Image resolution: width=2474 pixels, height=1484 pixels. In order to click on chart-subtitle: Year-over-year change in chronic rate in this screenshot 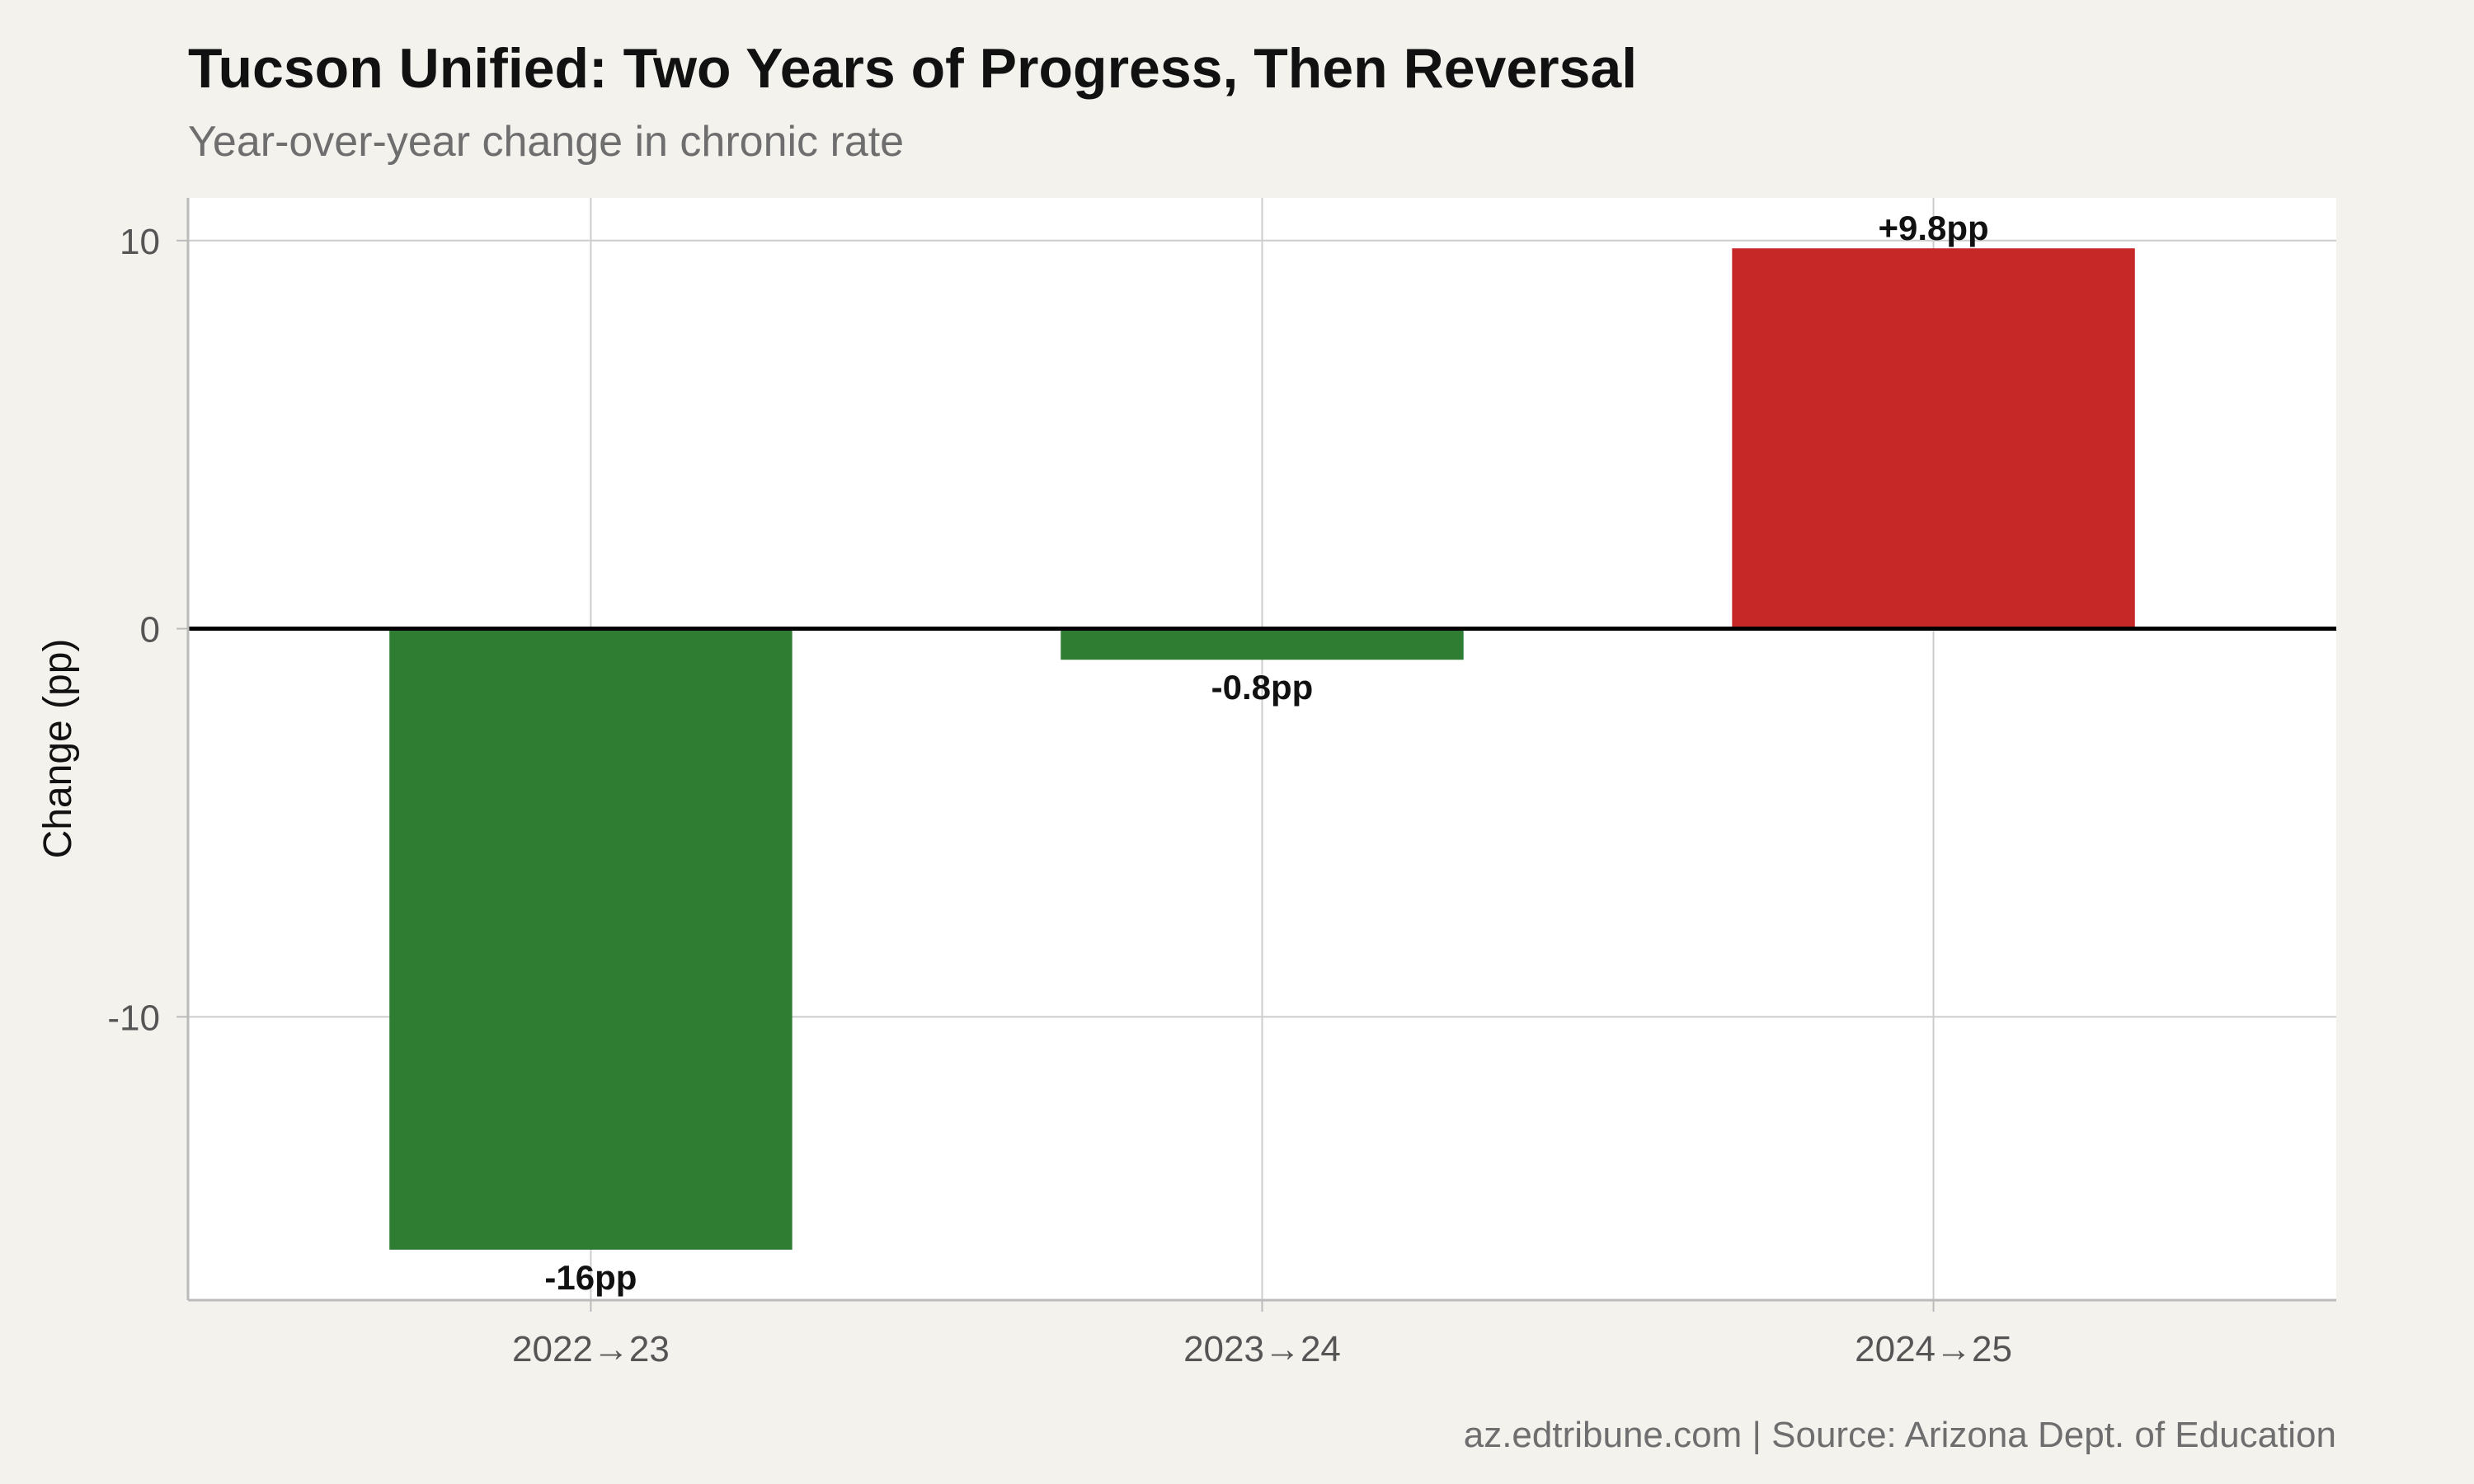, I will do `click(546, 142)`.